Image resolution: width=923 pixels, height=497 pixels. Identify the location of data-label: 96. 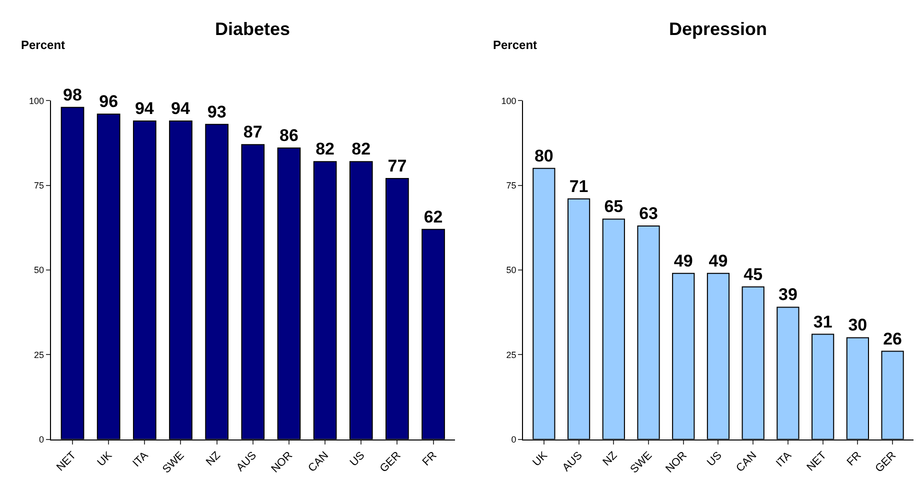
(108, 102).